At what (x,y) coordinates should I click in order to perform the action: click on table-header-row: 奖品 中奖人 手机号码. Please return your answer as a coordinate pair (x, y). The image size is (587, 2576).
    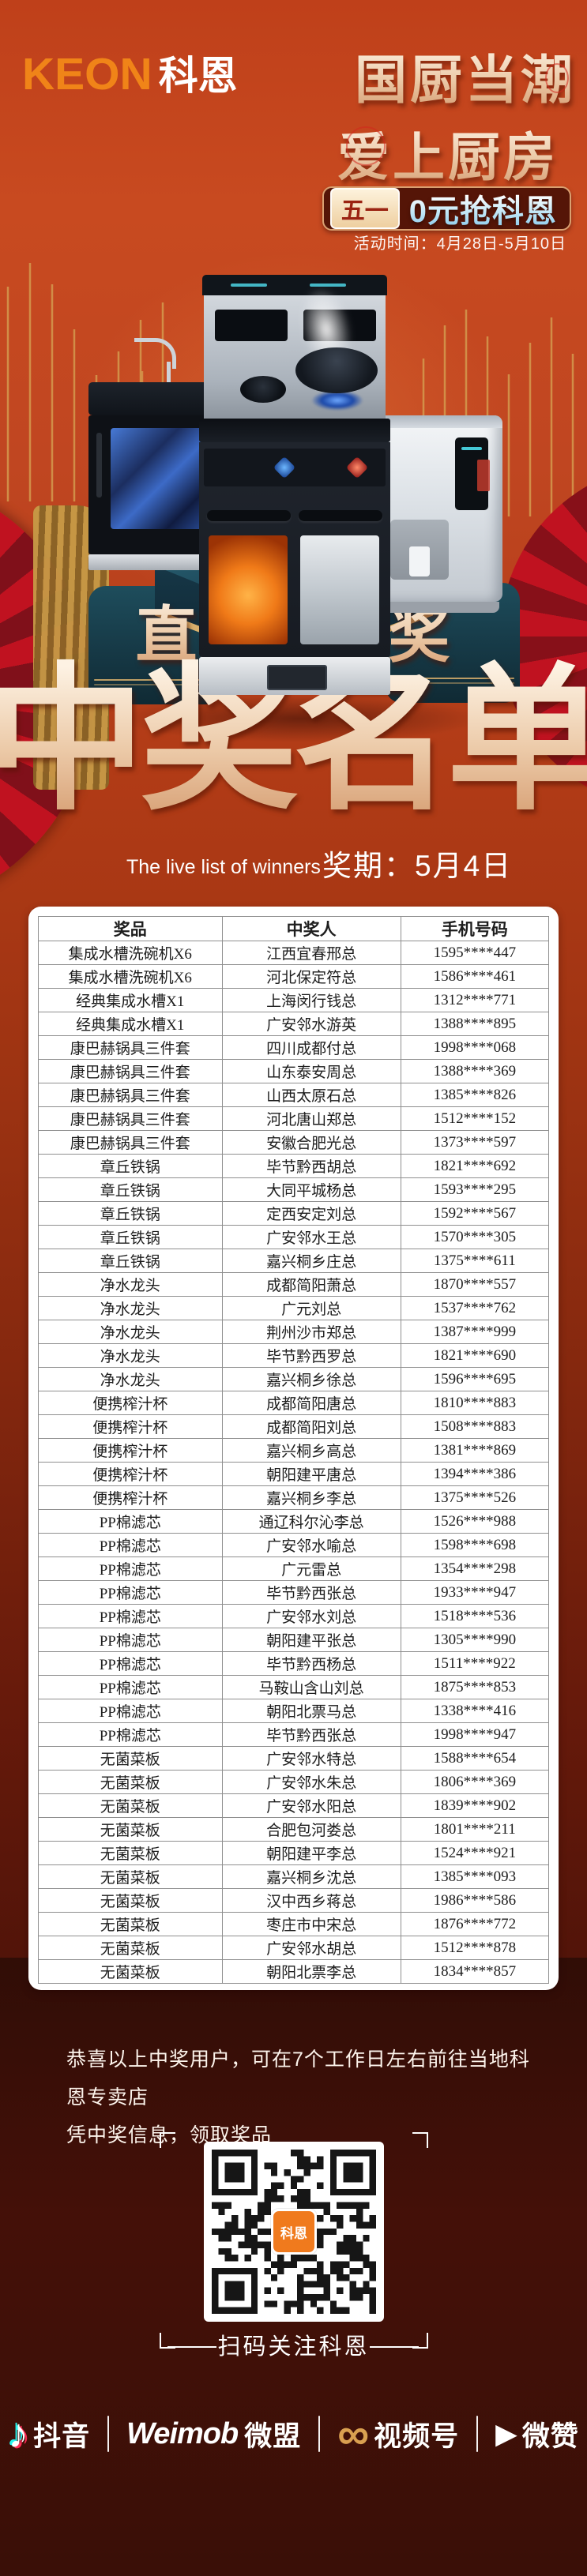
    Looking at the image, I should click on (294, 928).